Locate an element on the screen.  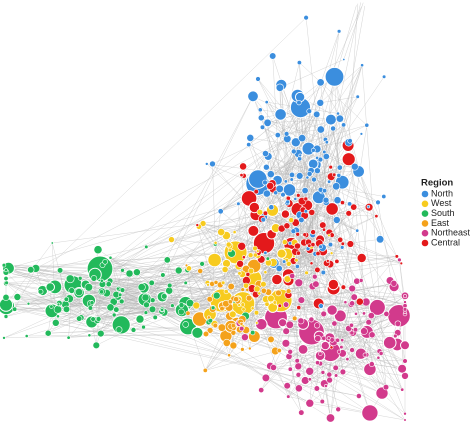
legend-label: Northeast is located at coordinates (451, 233).